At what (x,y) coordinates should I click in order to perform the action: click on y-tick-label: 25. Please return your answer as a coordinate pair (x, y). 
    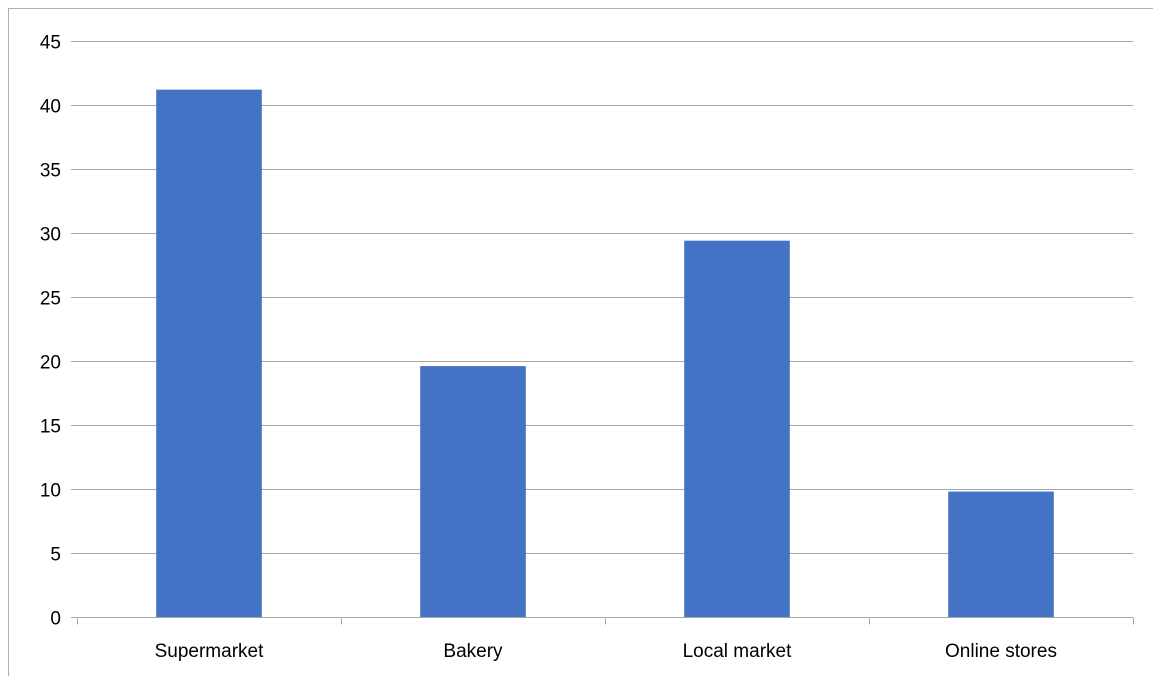
    Looking at the image, I should click on (50, 299).